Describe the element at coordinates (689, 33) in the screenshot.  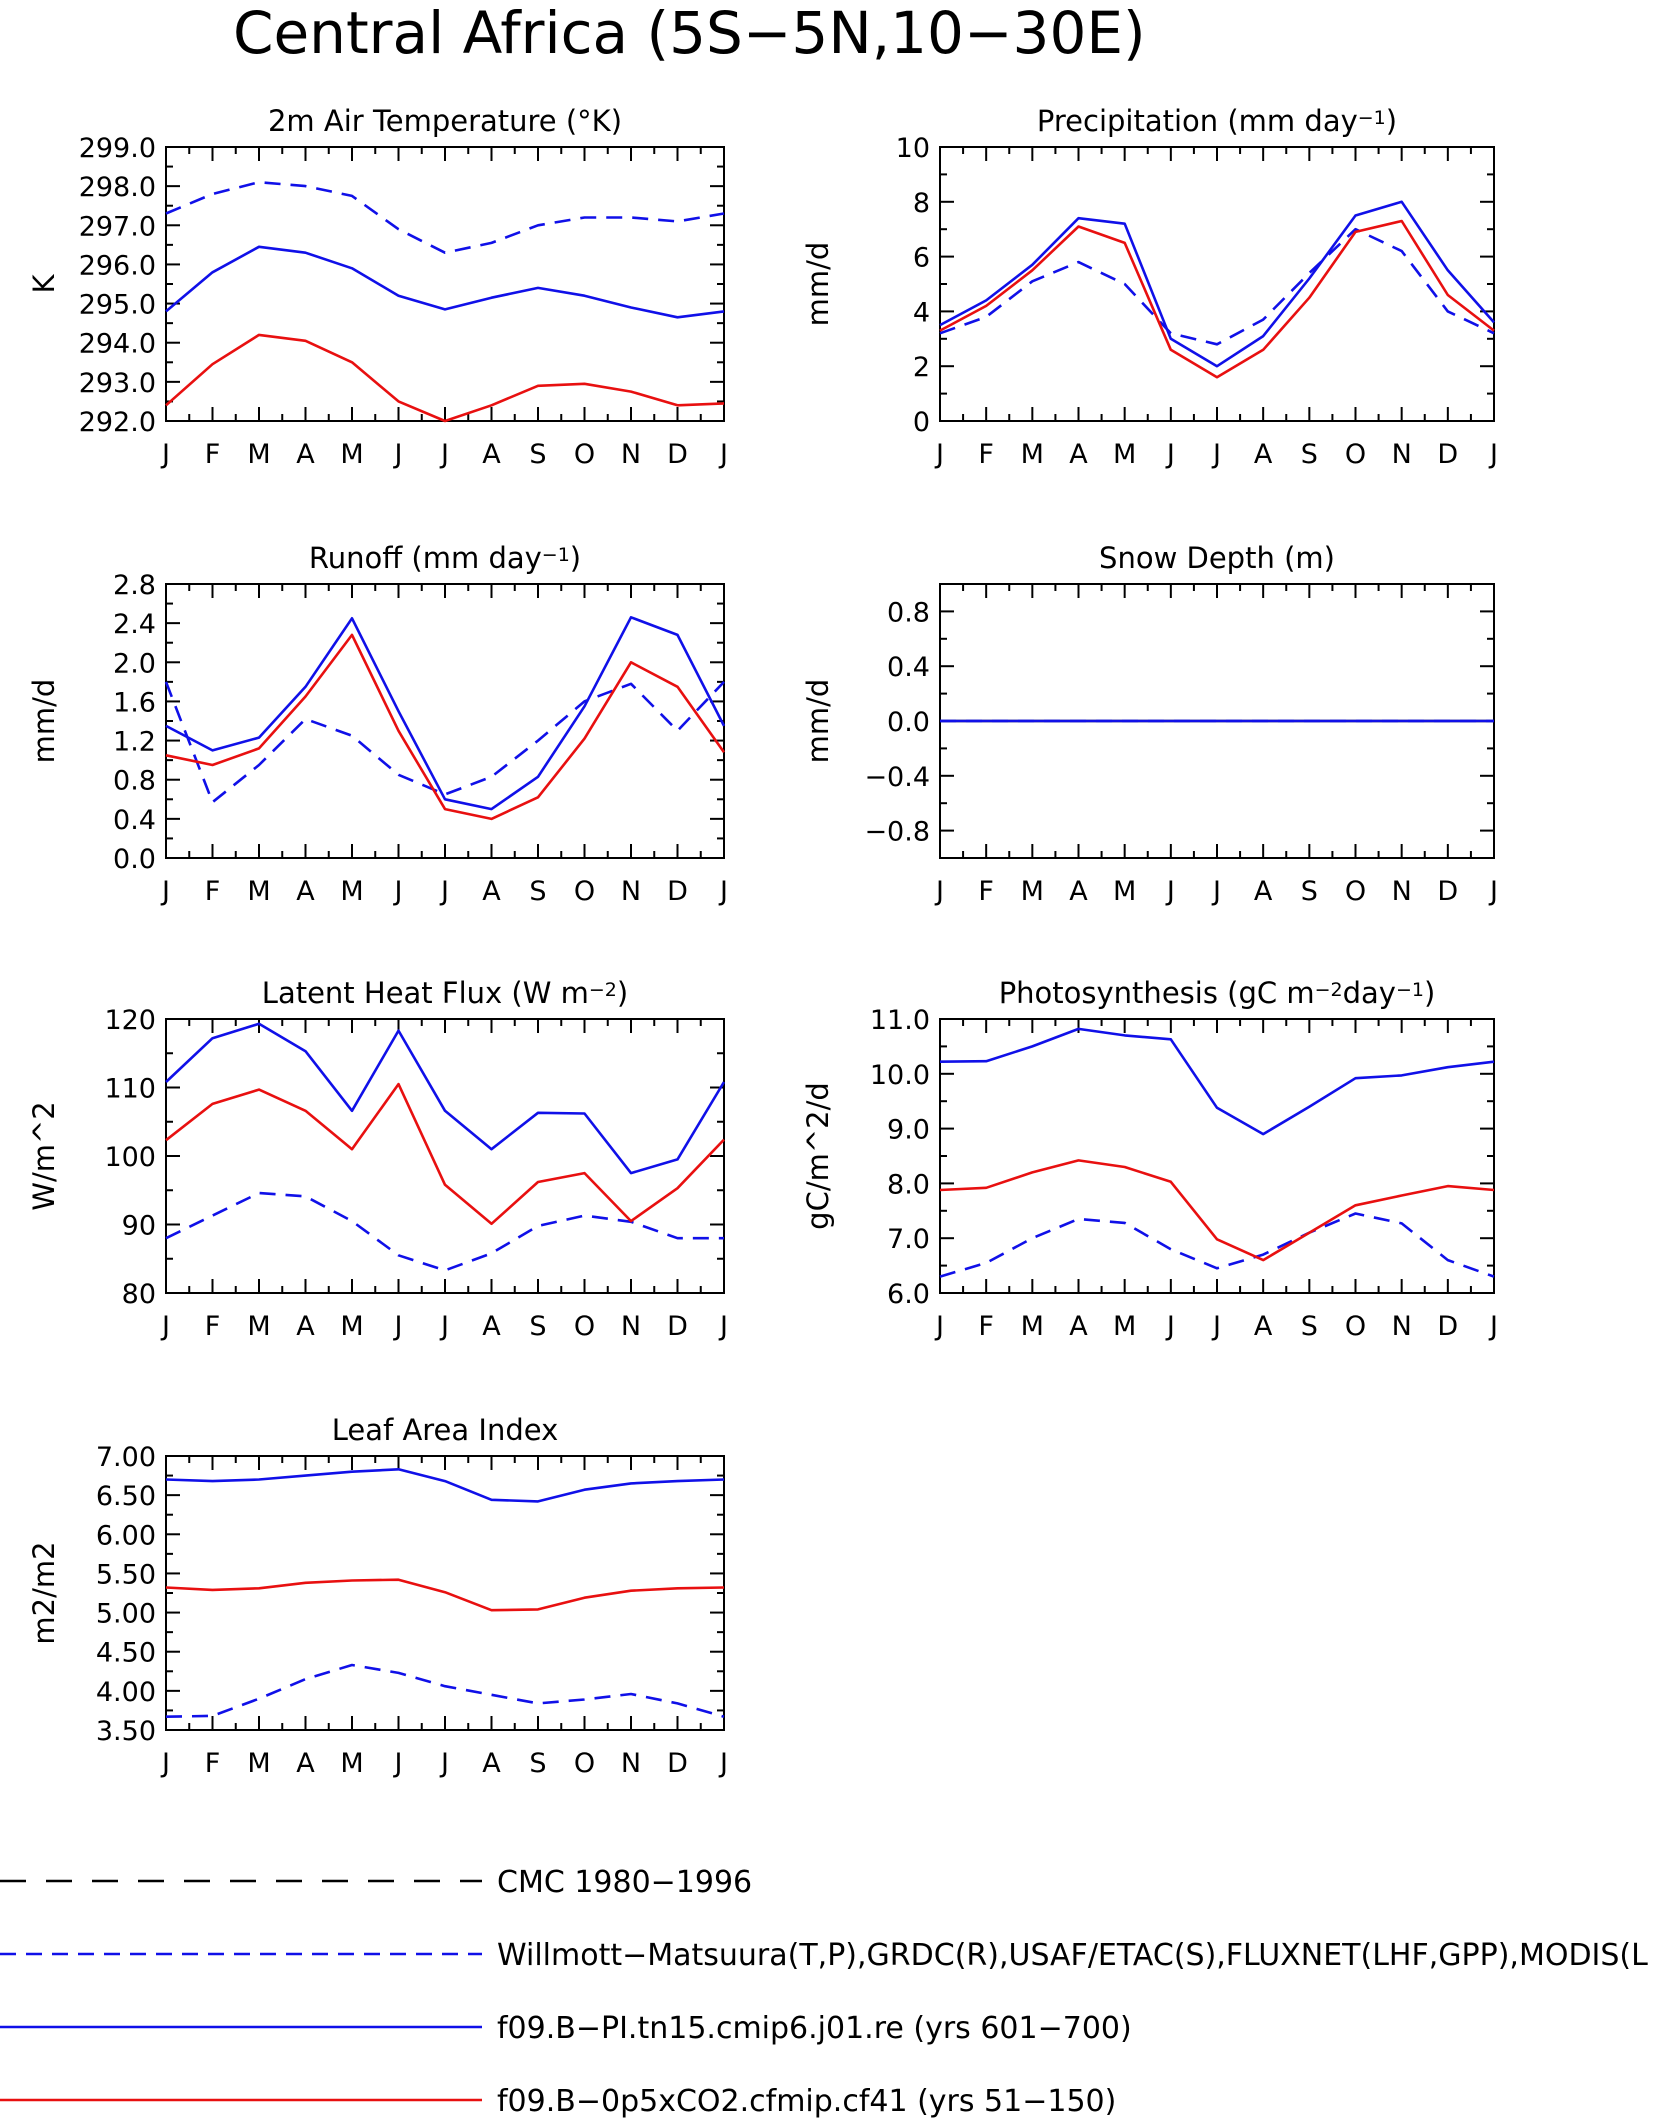
I see `page-title: Central Africa (5S−5N,10−30E)` at that location.